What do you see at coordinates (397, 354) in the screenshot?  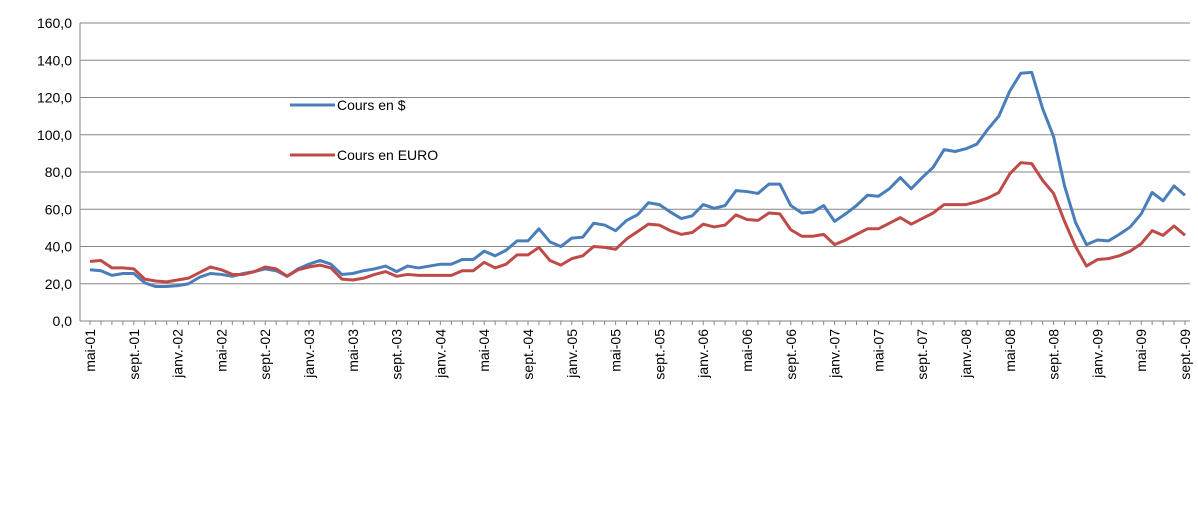 I see `x-tick-label: sept.-03` at bounding box center [397, 354].